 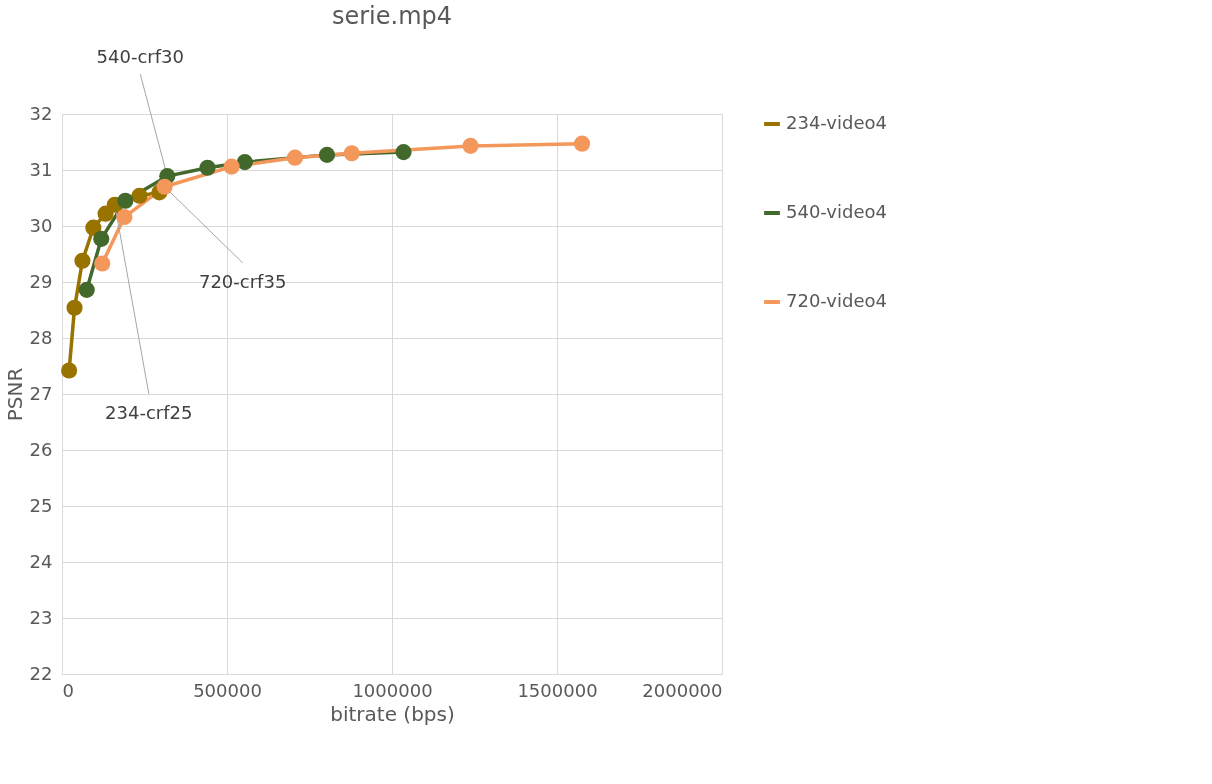 I want to click on y-tick-label: 22, so click(x=41, y=673).